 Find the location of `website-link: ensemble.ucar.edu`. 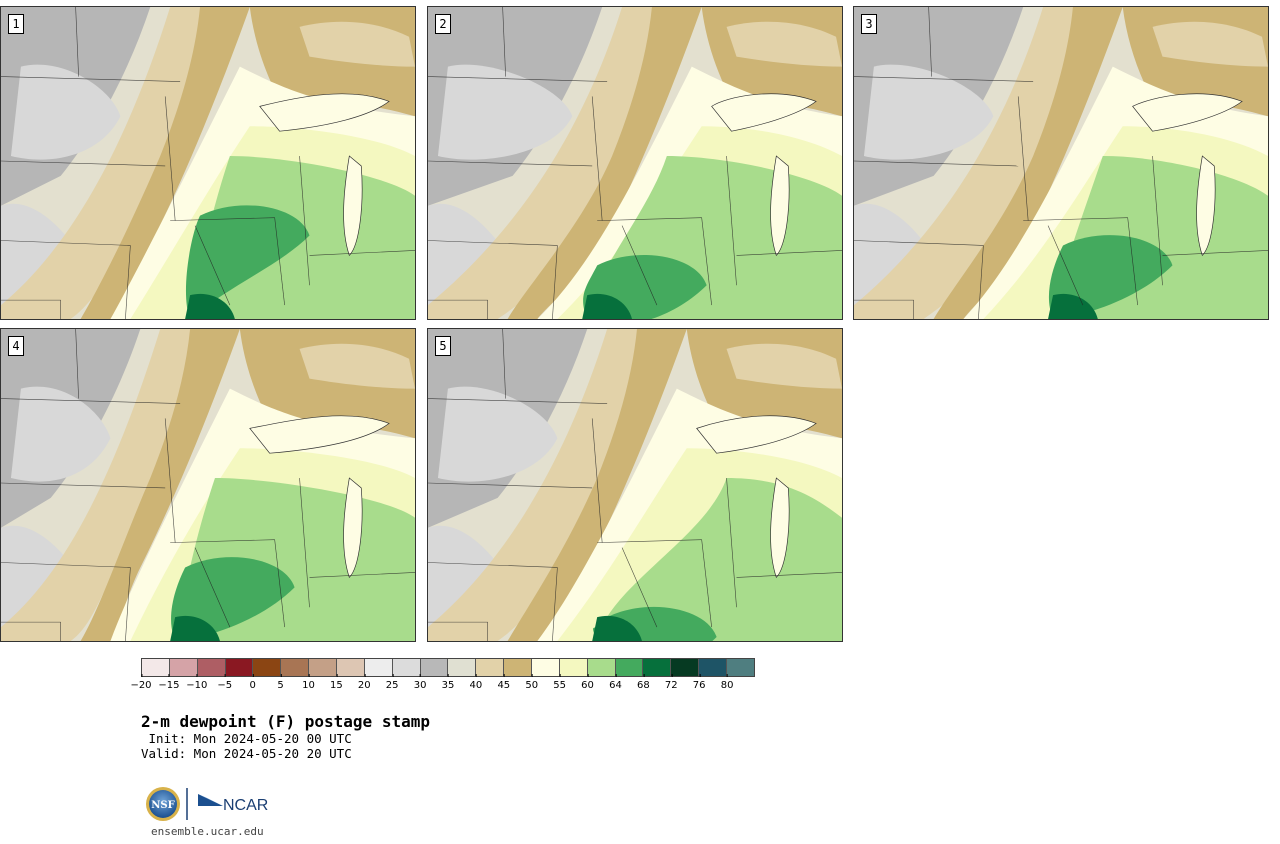

website-link: ensemble.ucar.edu is located at coordinates (207, 831).